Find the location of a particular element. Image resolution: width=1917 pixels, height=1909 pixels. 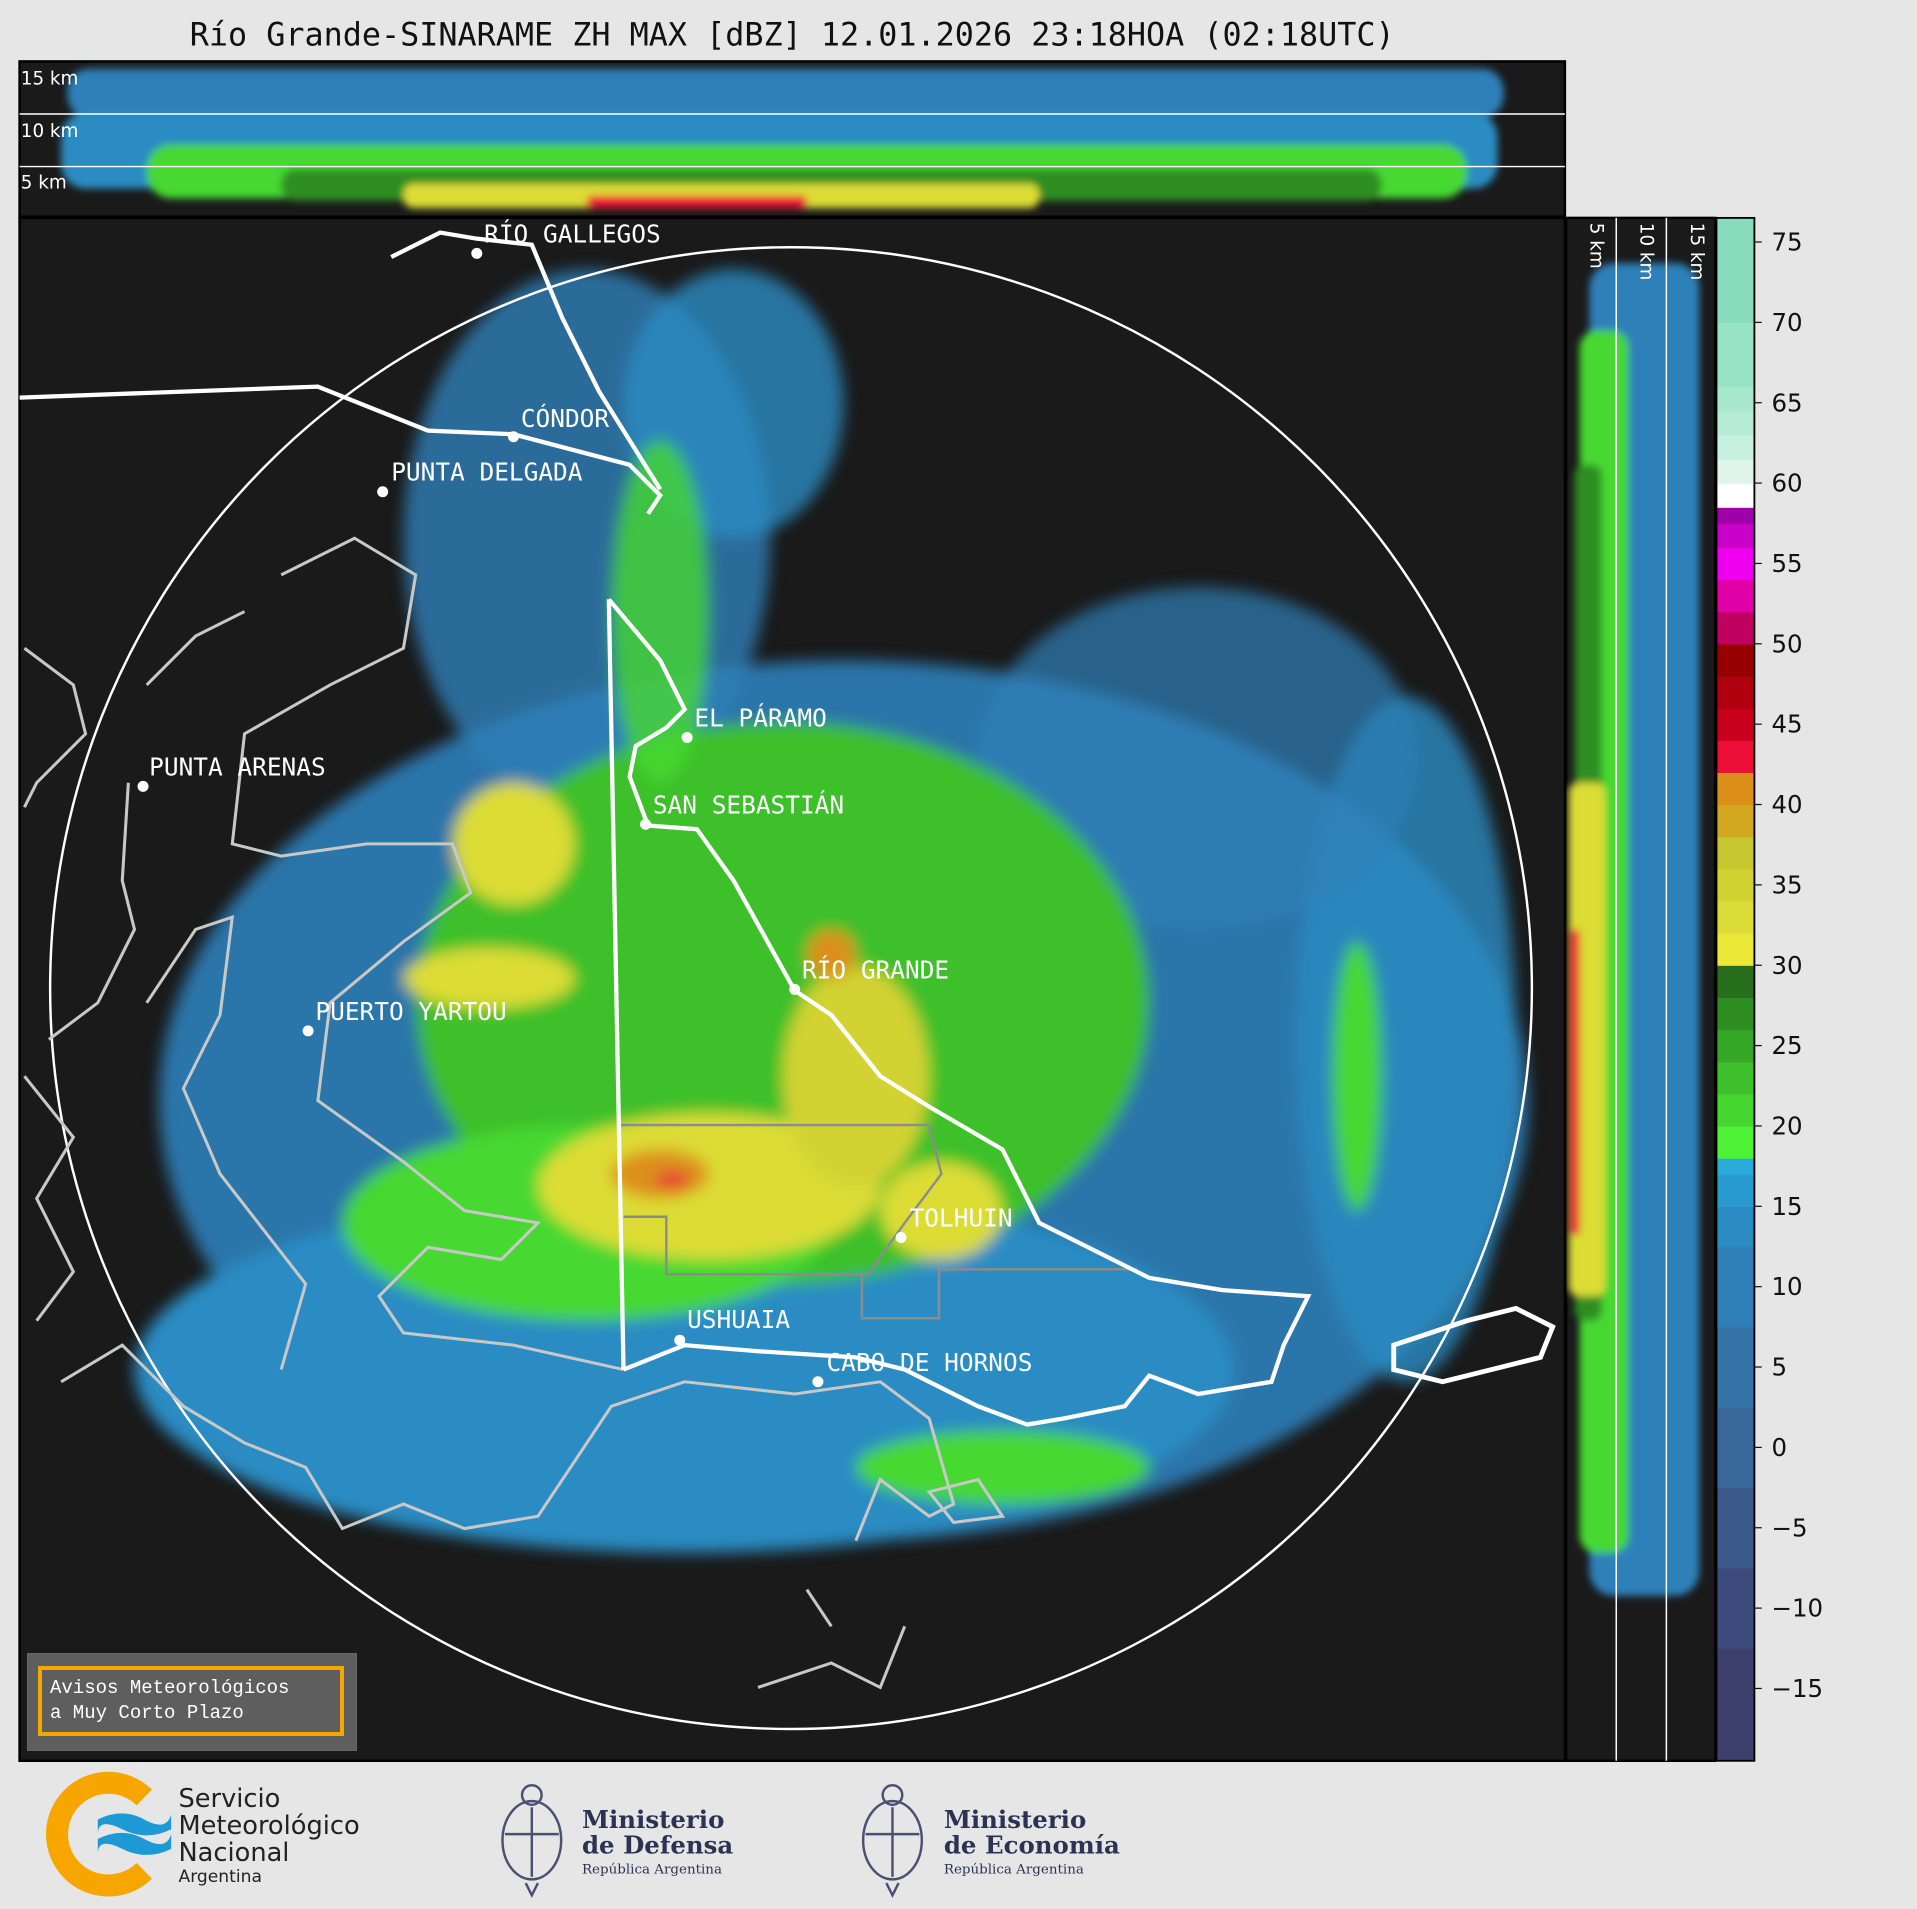

side-height-label-10km: 10 km is located at coordinates (1646, 252).